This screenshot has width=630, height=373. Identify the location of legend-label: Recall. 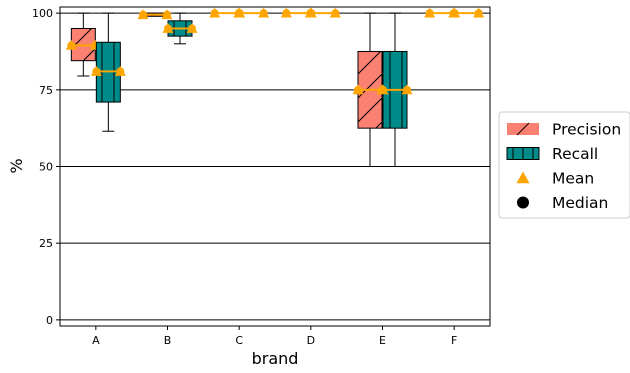
(575, 154).